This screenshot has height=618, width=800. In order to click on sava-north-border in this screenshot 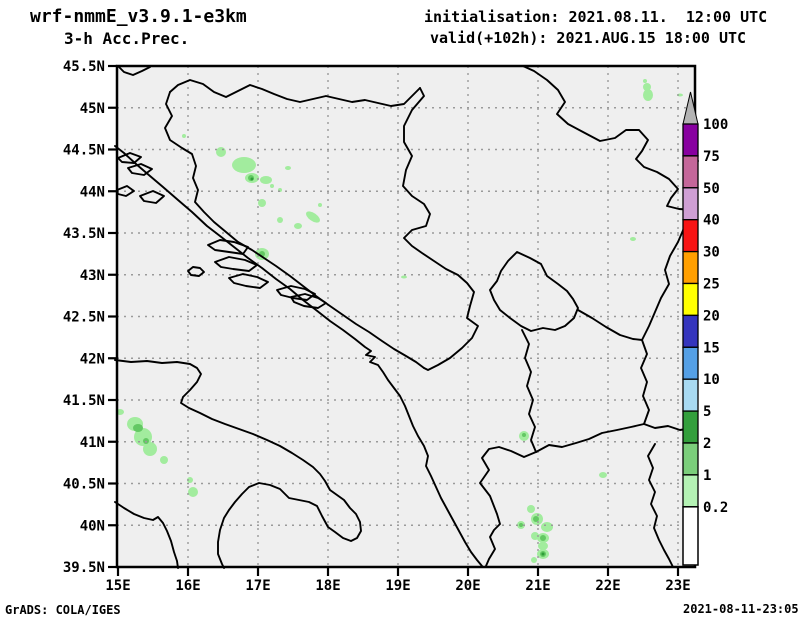, I will do `click(295, 93)`.